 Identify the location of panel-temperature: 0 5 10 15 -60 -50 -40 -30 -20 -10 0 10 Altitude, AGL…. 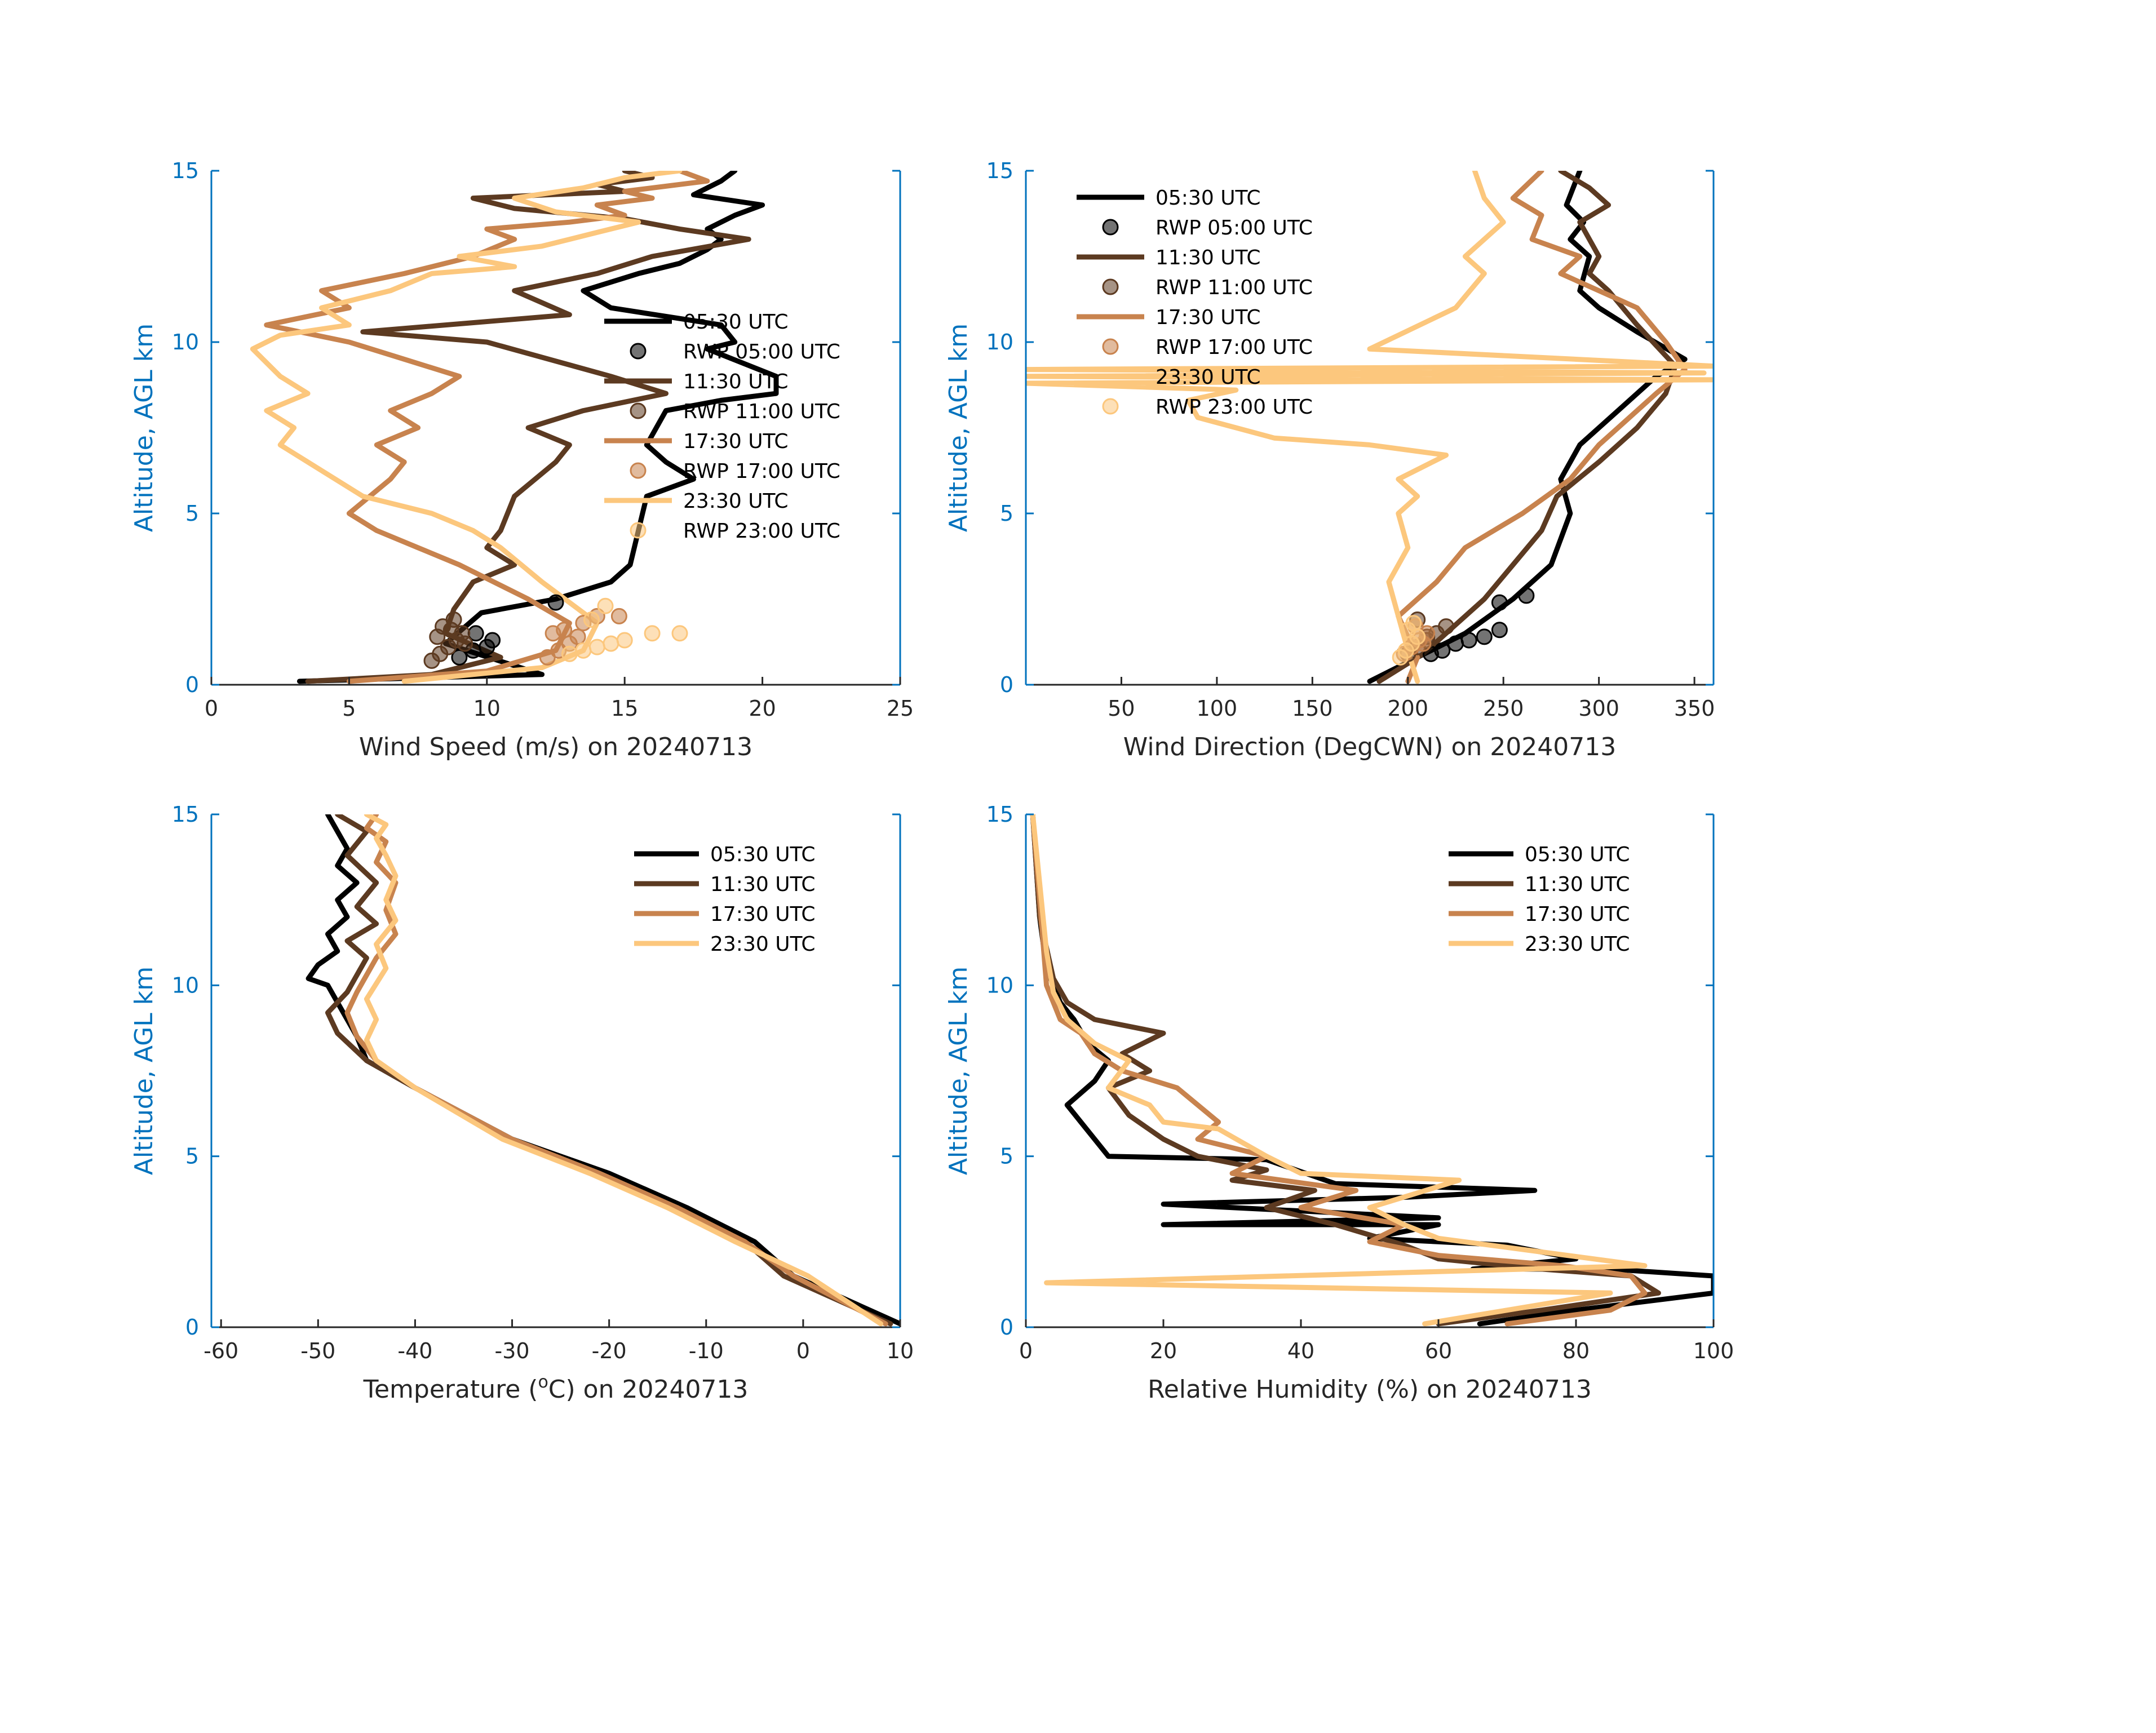
(522, 1103).